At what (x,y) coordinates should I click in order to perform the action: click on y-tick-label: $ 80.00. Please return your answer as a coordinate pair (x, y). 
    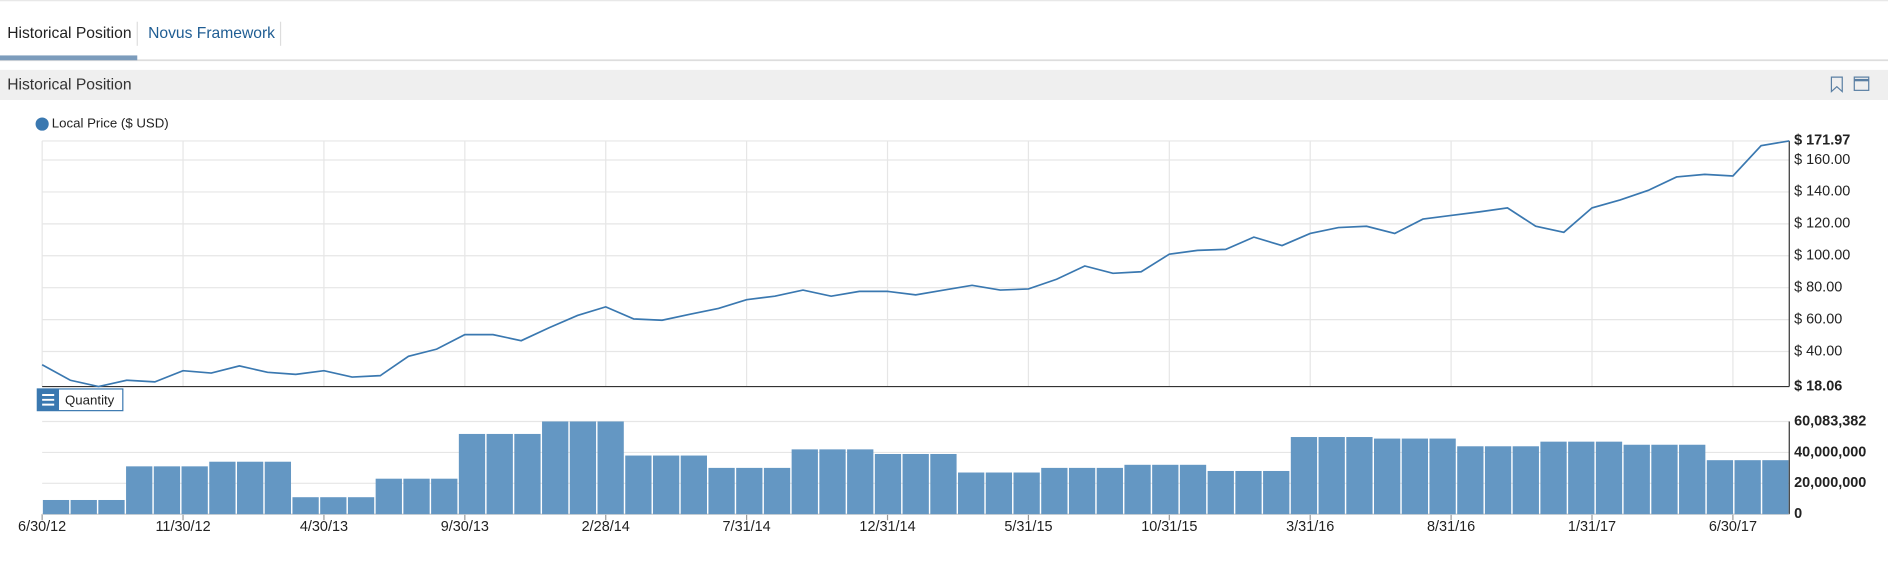
    Looking at the image, I should click on (1818, 288).